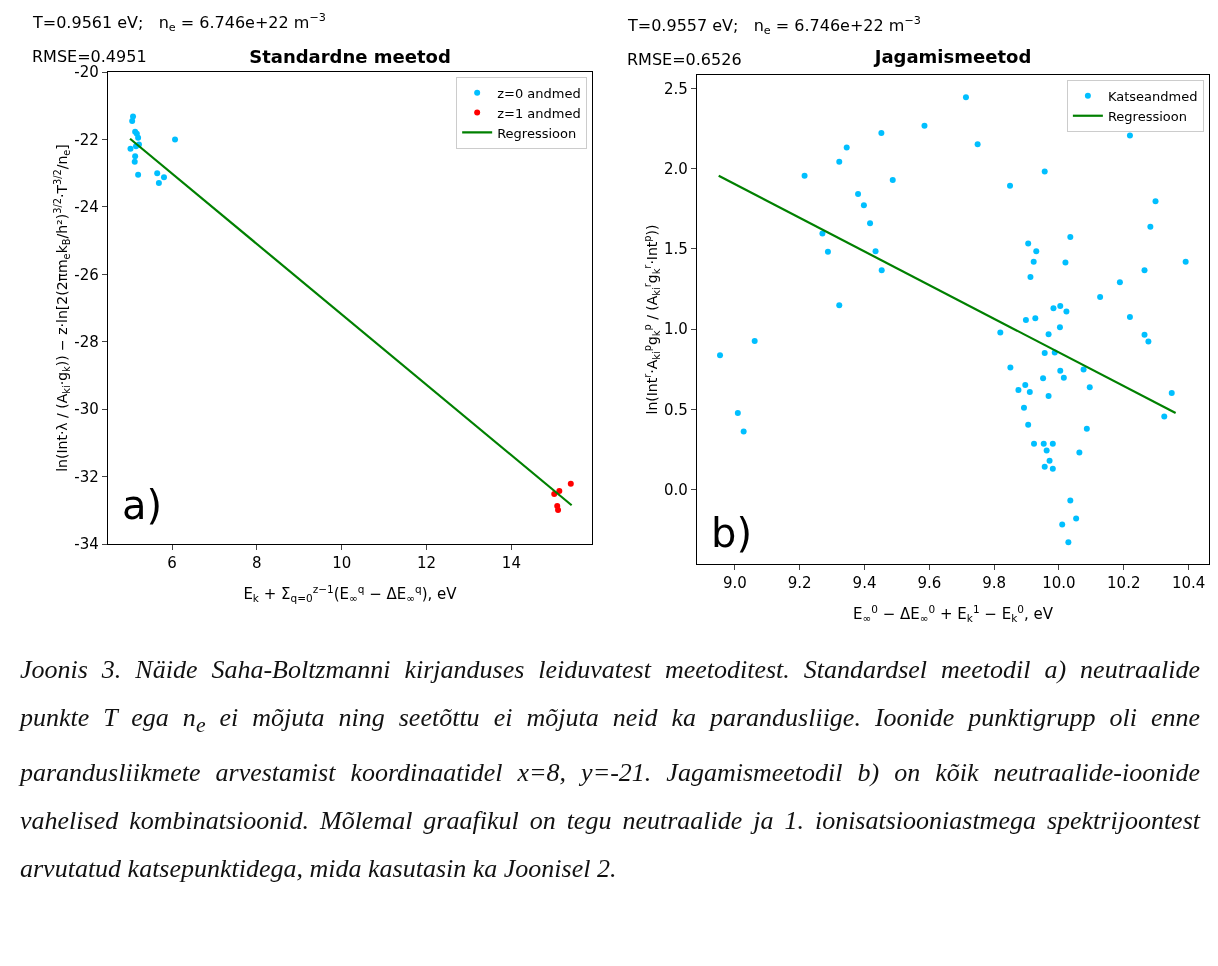 Image resolution: width=1218 pixels, height=966 pixels. What do you see at coordinates (86, 207) in the screenshot?
I see `y-tick-label: -24` at bounding box center [86, 207].